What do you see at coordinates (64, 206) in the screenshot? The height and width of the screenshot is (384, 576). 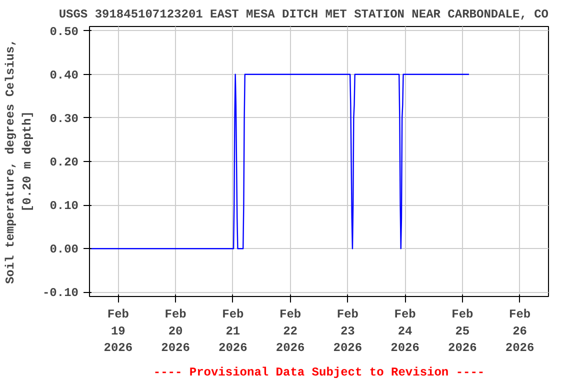 I see `y-tick-label: 0.10` at bounding box center [64, 206].